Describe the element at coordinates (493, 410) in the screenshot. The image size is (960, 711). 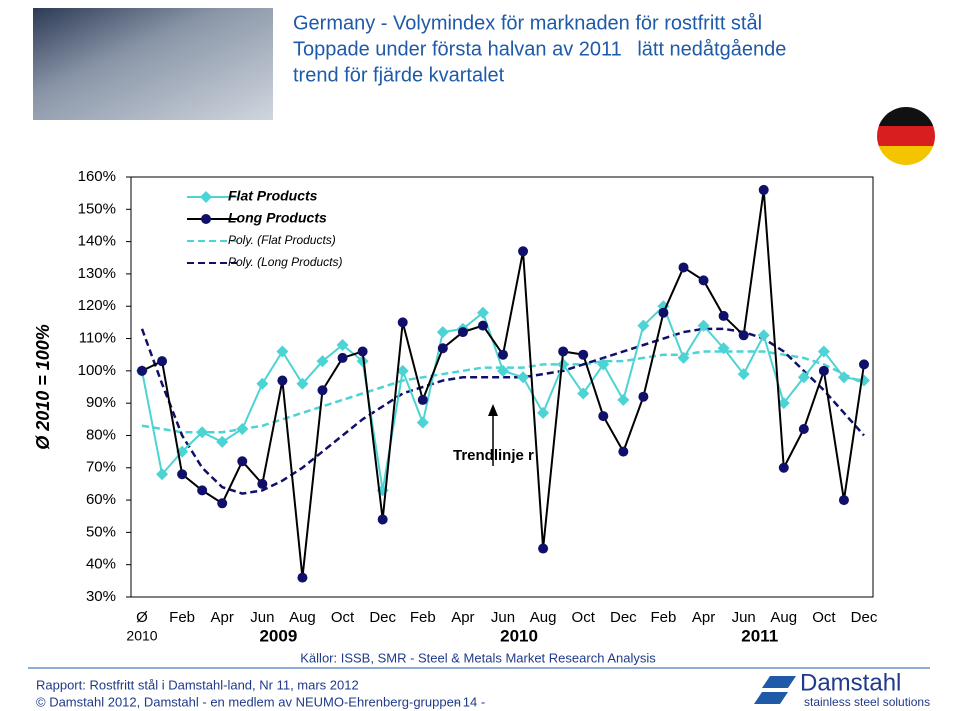
I see `annotation-arrowhead` at that location.